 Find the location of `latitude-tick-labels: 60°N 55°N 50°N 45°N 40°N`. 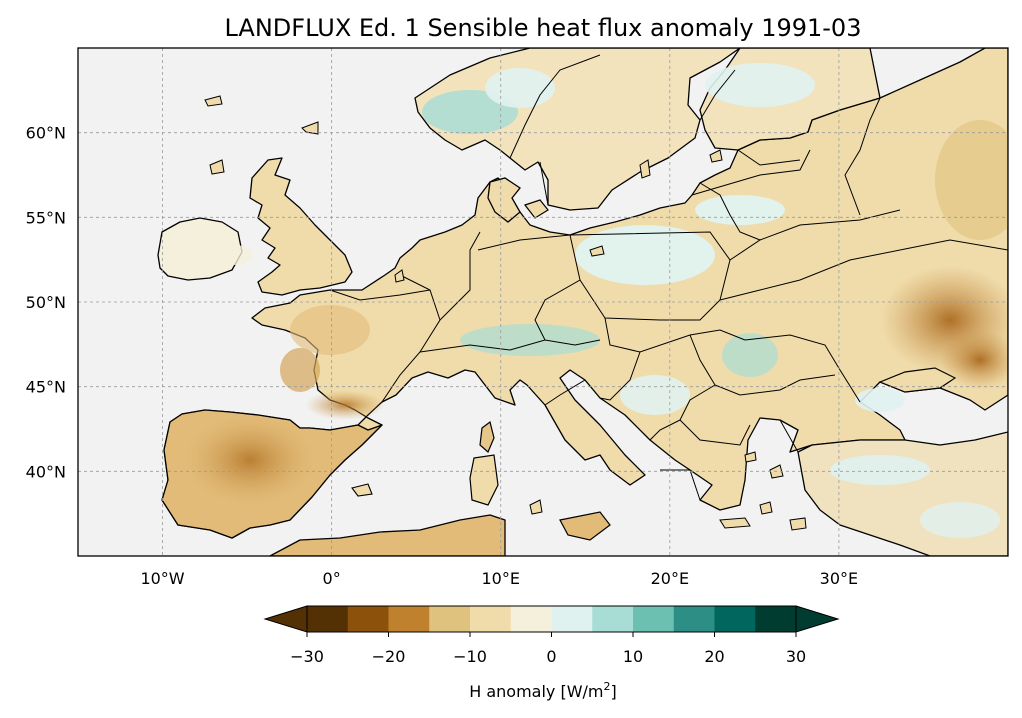

latitude-tick-labels: 60°N 55°N 50°N 45°N 40°N is located at coordinates (46, 303).